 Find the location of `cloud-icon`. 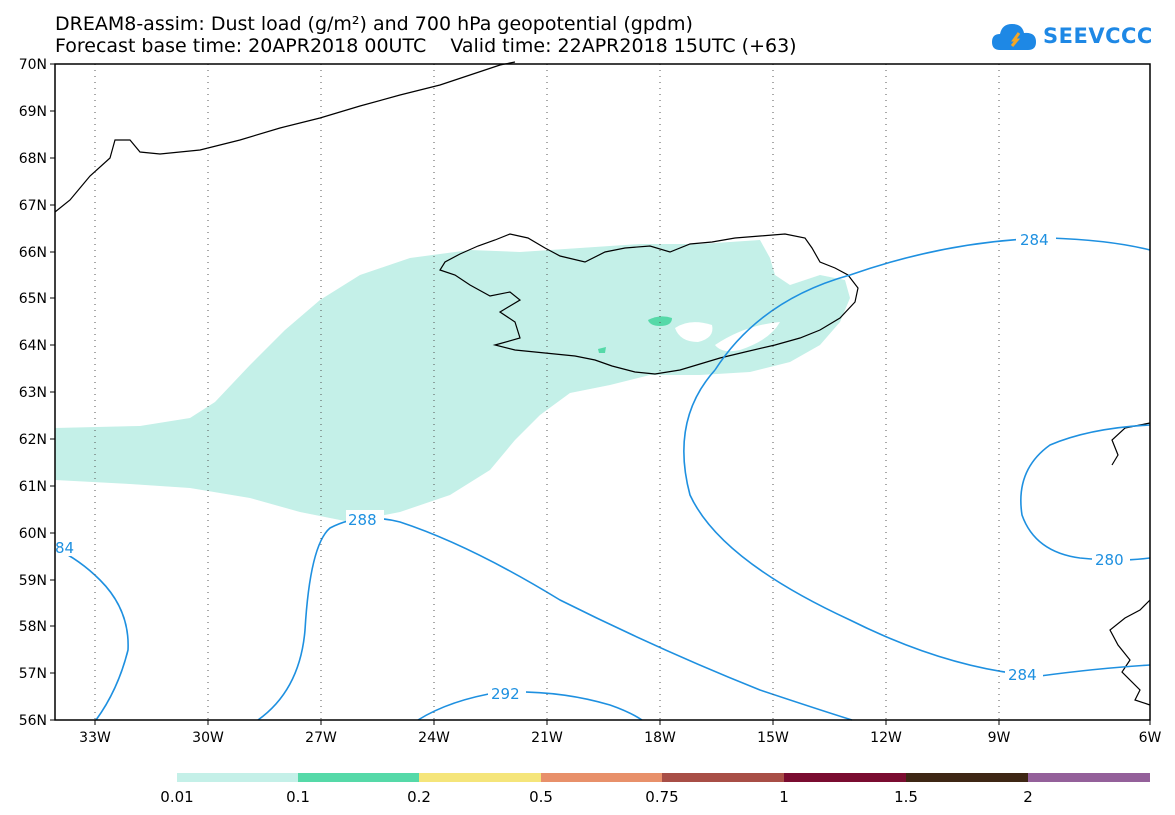

cloud-icon is located at coordinates (1014, 37).